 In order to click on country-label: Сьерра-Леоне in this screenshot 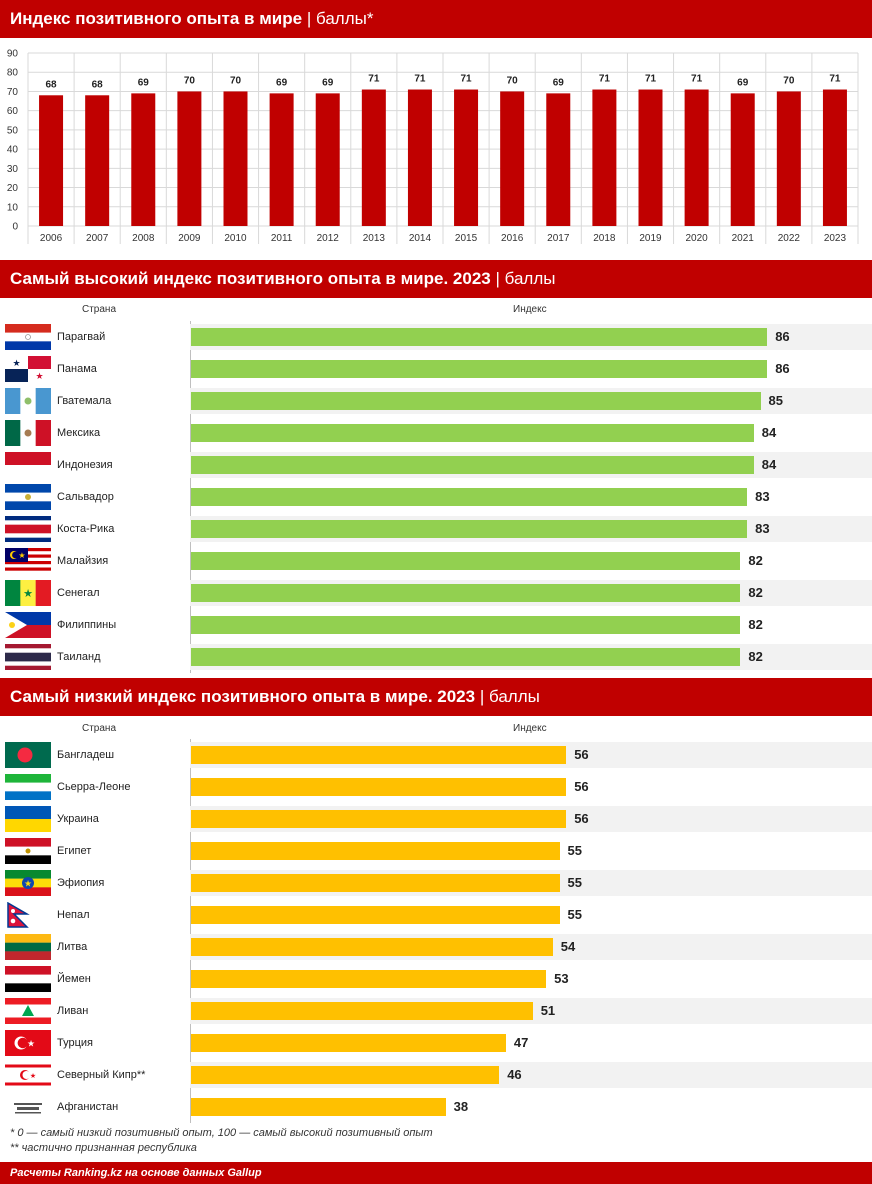, I will do `click(94, 787)`.